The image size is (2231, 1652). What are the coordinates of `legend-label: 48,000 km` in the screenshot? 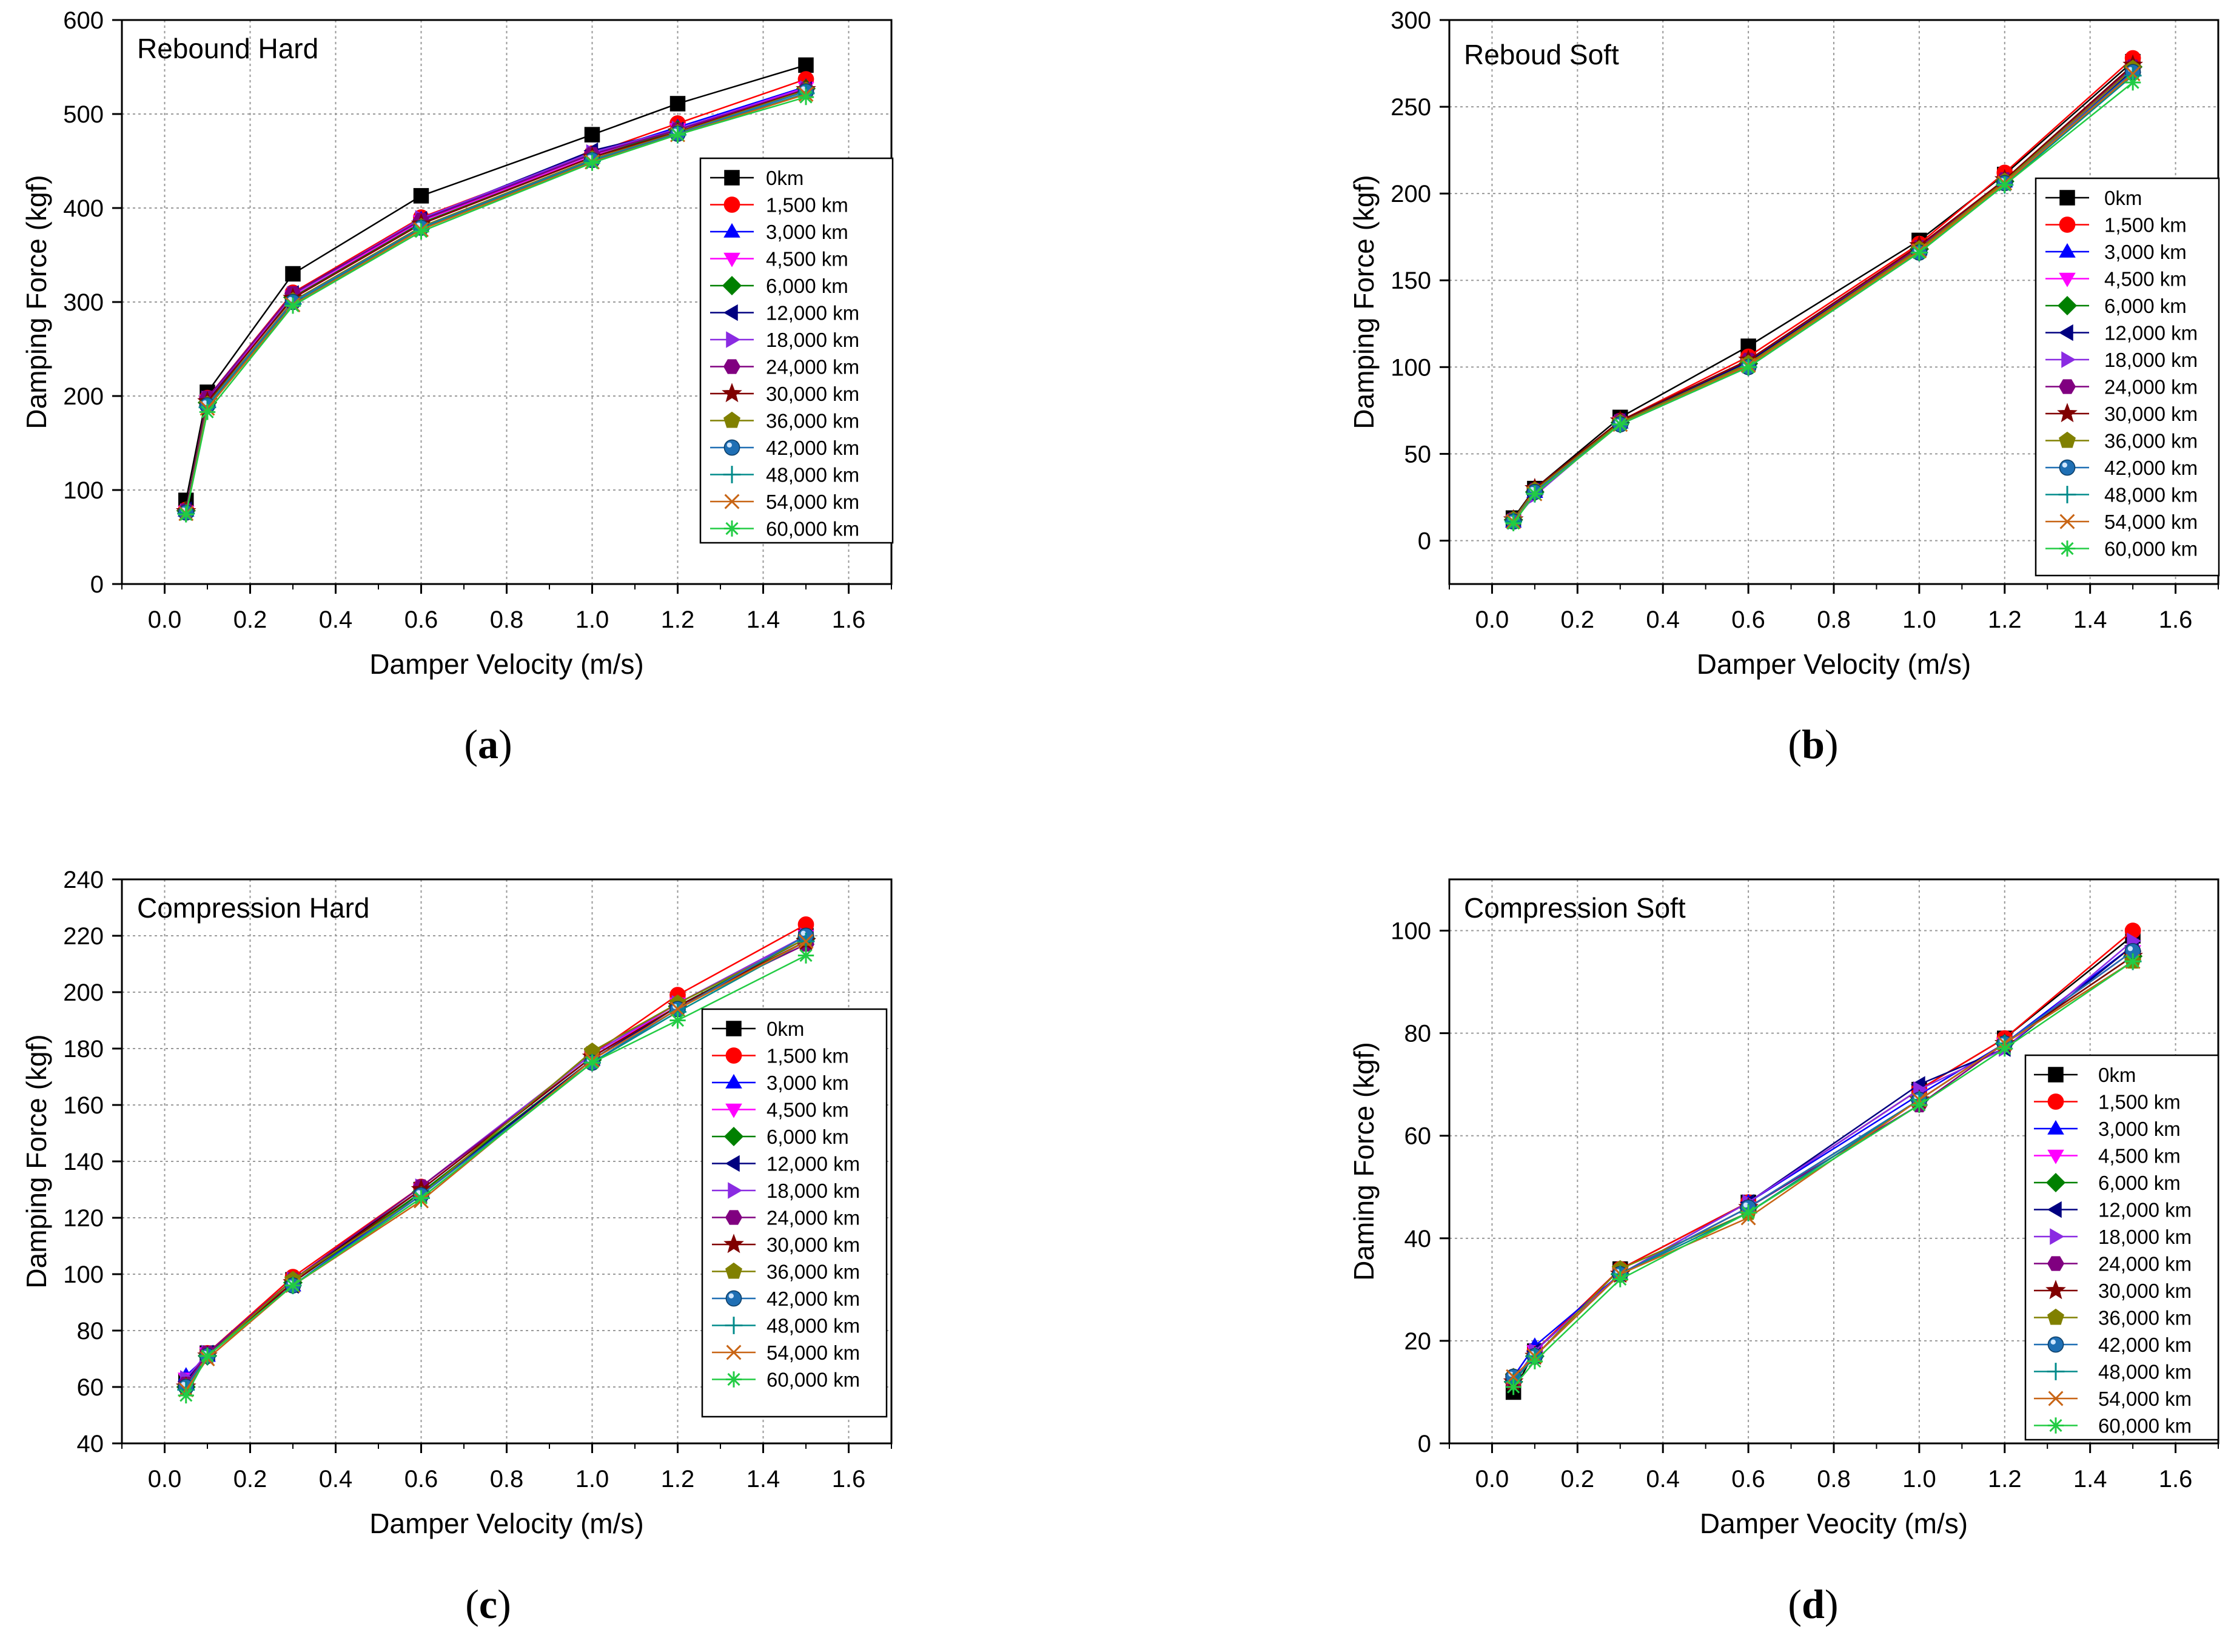 It's located at (813, 1326).